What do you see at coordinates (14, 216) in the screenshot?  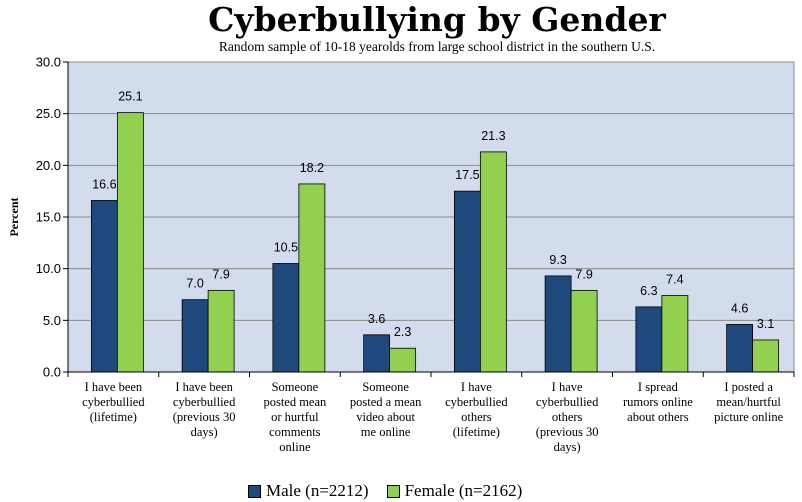 I see `y-axis-label: Percent` at bounding box center [14, 216].